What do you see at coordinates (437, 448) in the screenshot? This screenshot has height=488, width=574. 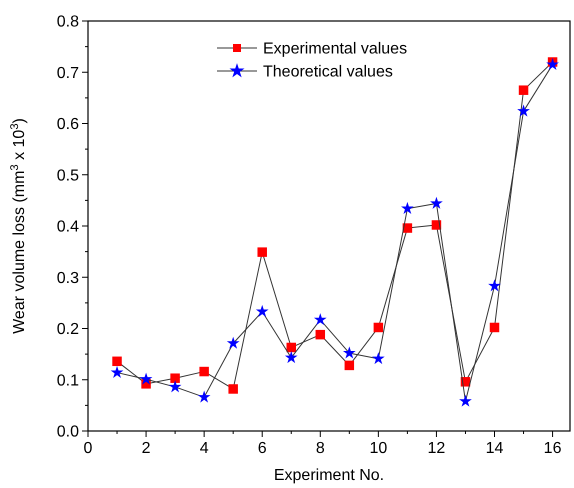 I see `x-tick-label: 12` at bounding box center [437, 448].